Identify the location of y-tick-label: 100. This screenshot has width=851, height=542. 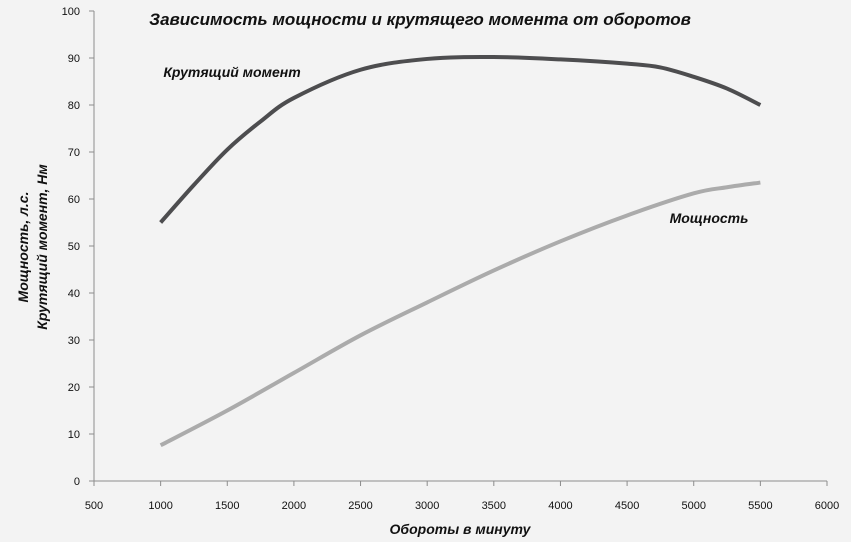
(71, 12).